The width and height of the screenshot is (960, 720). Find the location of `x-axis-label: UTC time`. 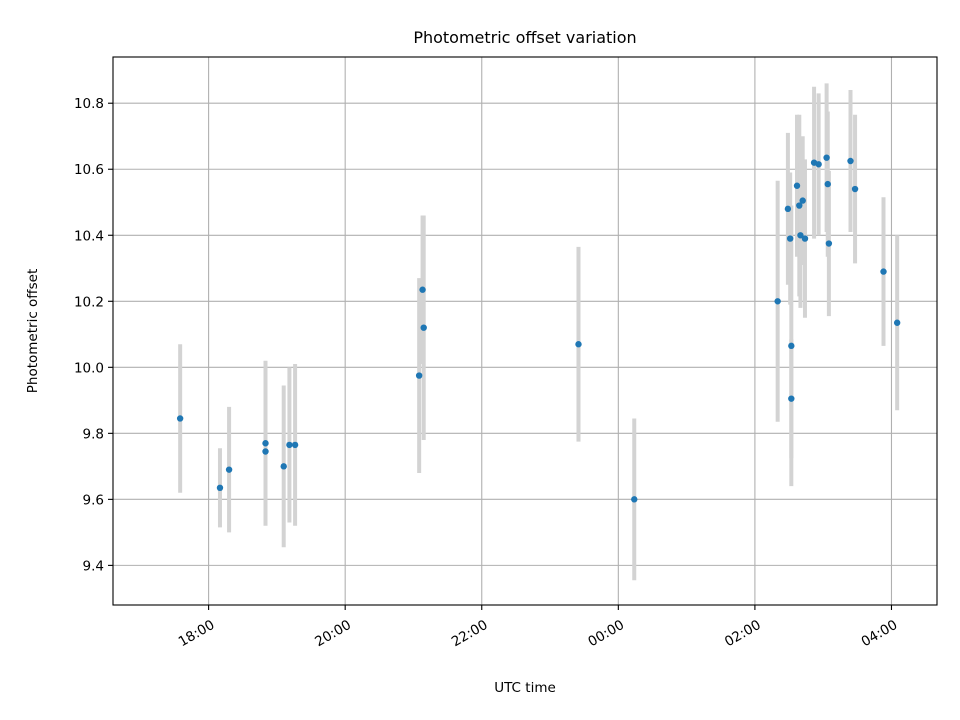

x-axis-label: UTC time is located at coordinates (525, 688).